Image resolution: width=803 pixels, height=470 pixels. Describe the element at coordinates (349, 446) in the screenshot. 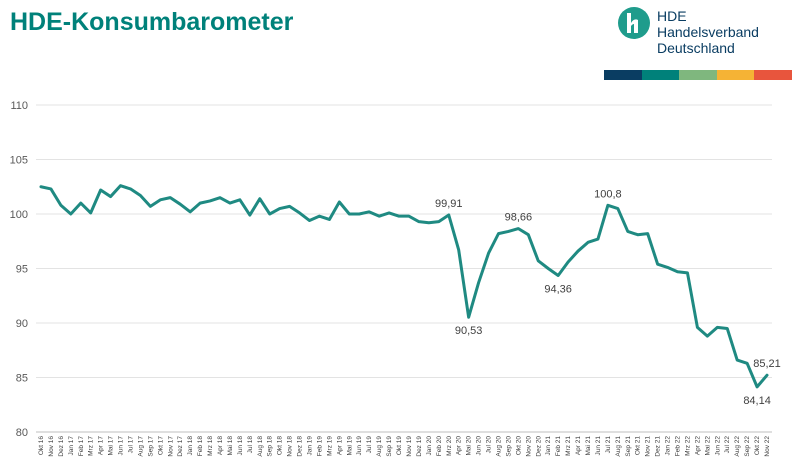

I see `x-tick-label: Mai 19` at that location.